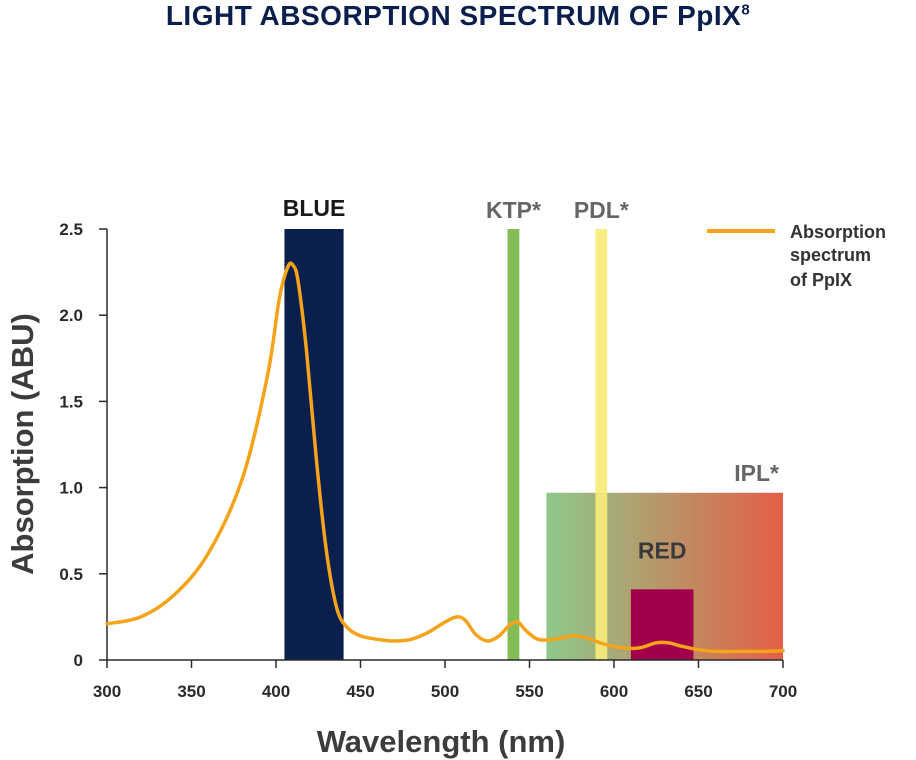 This screenshot has width=916, height=760. Describe the element at coordinates (445, 691) in the screenshot. I see `x-tick-label: 500` at that location.